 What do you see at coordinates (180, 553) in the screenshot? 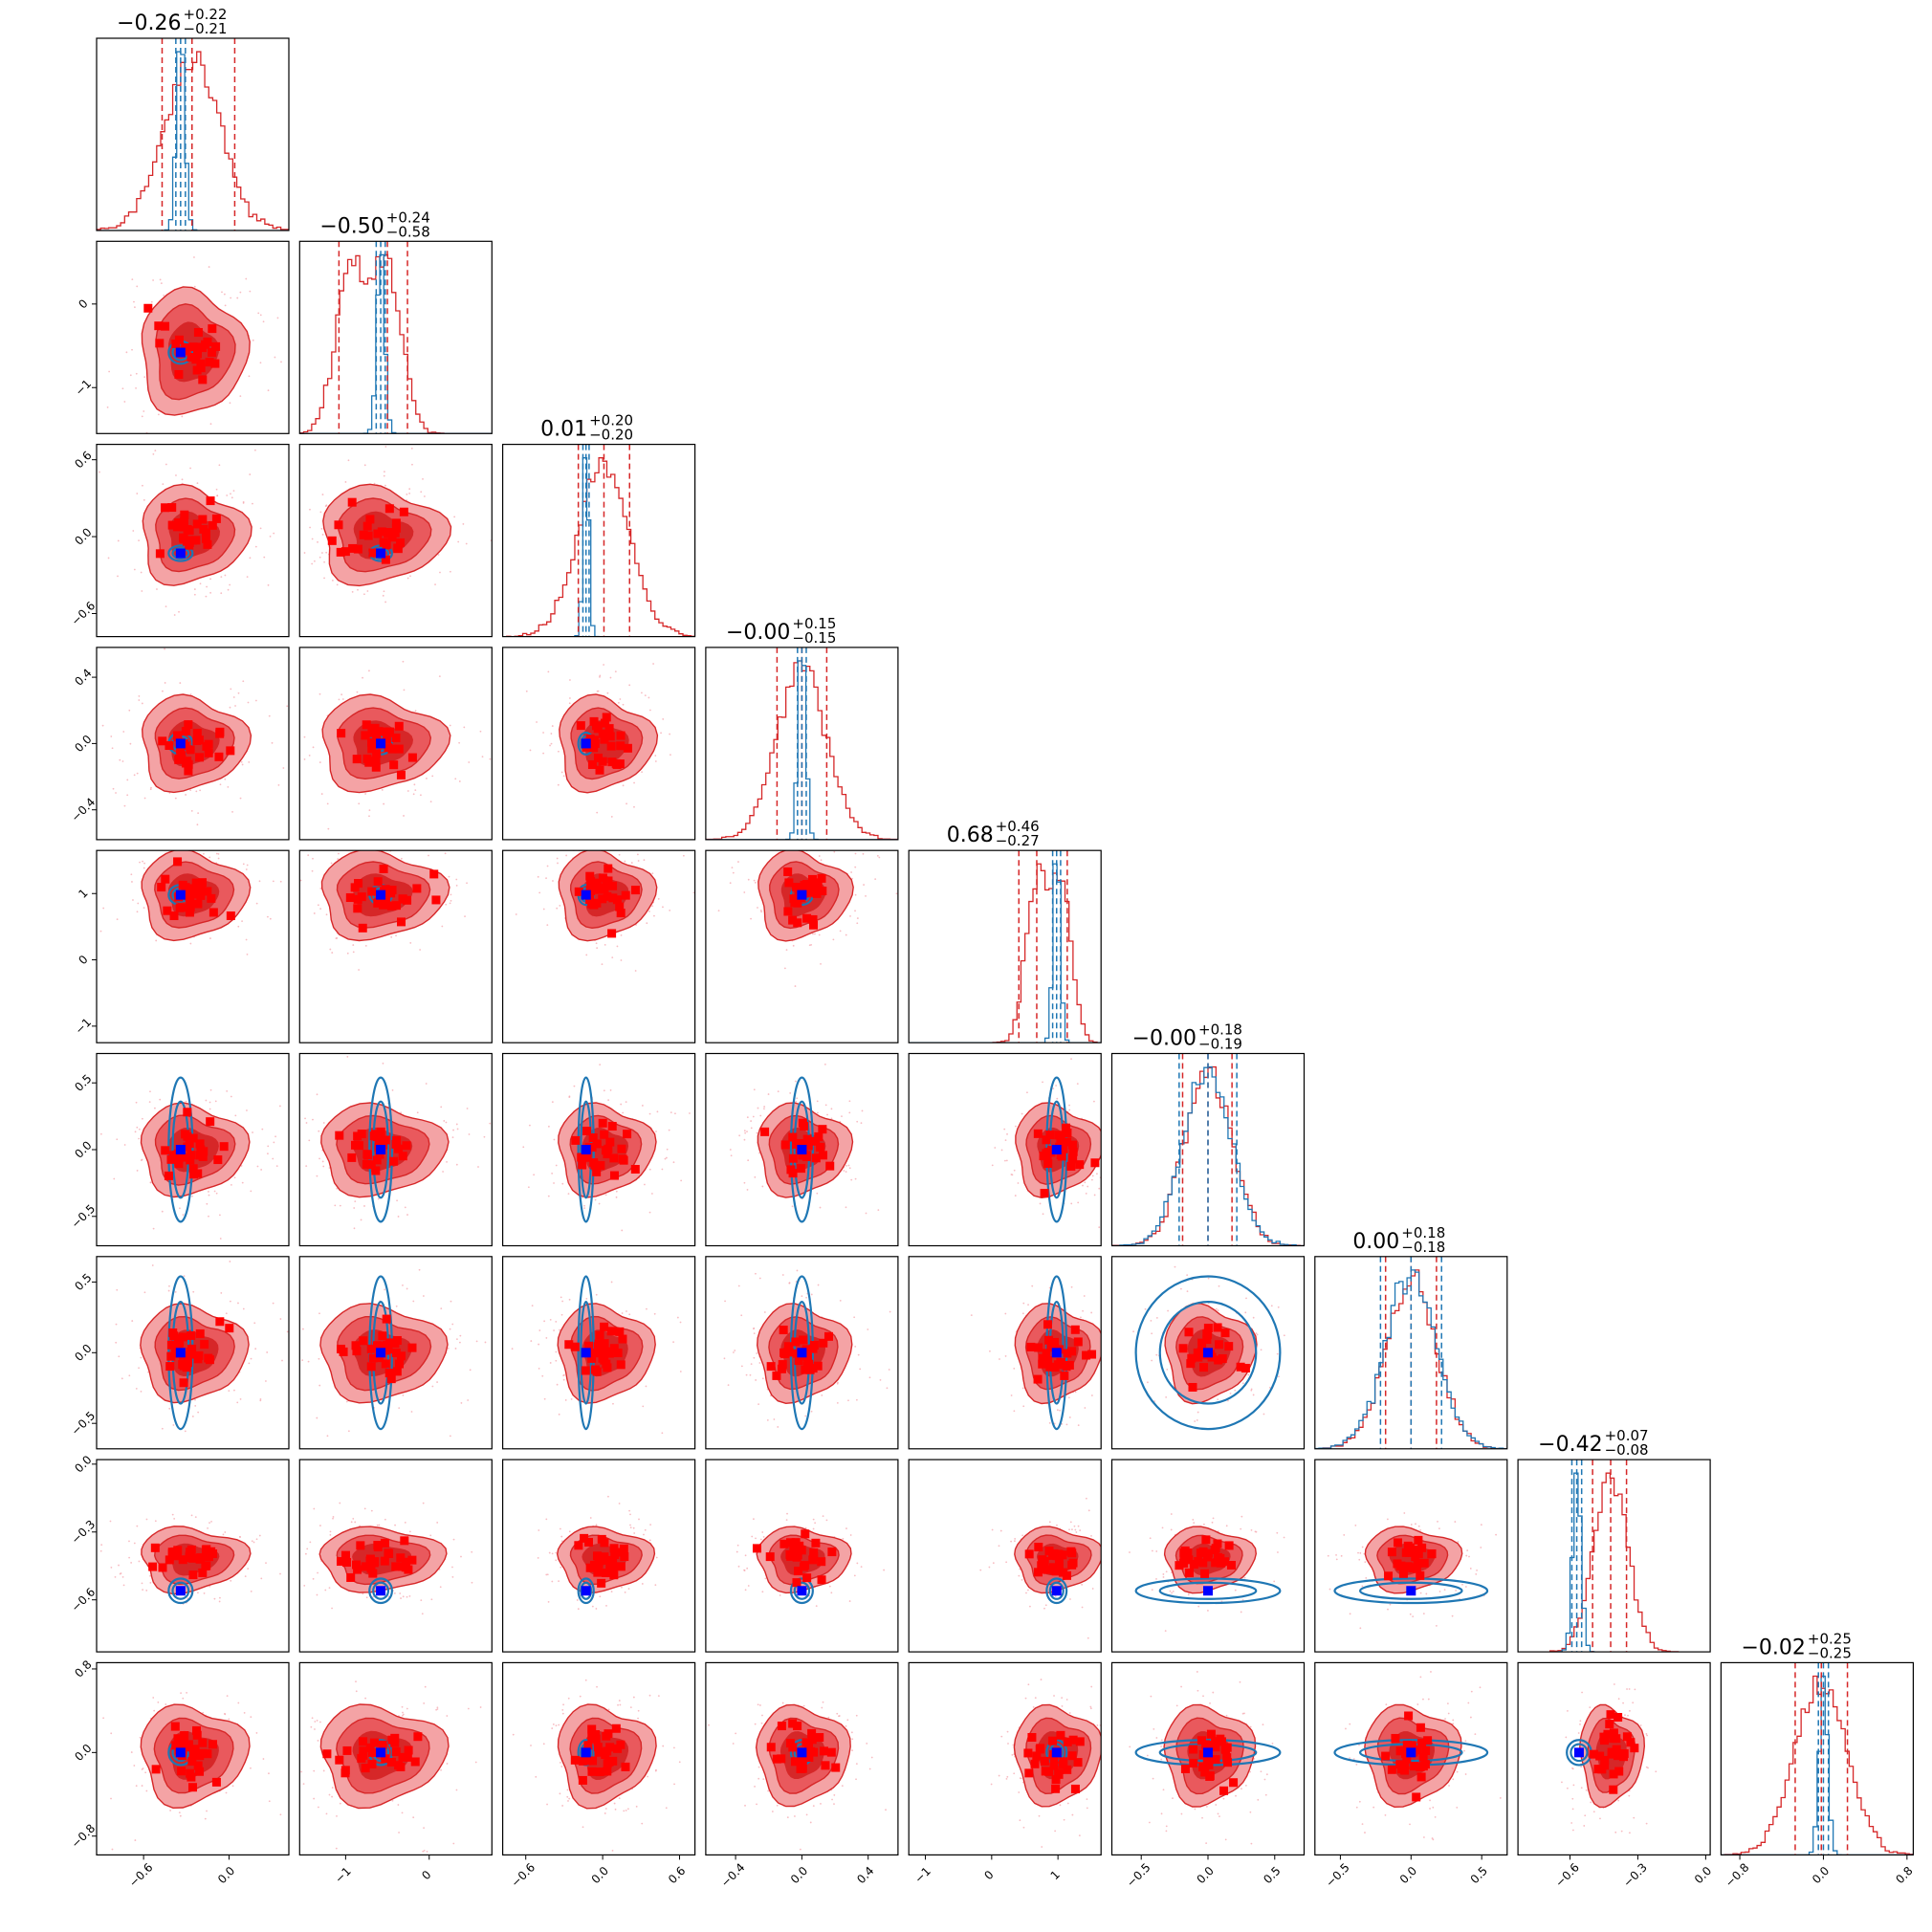
I see `contour-outer-narrow` at bounding box center [180, 553].